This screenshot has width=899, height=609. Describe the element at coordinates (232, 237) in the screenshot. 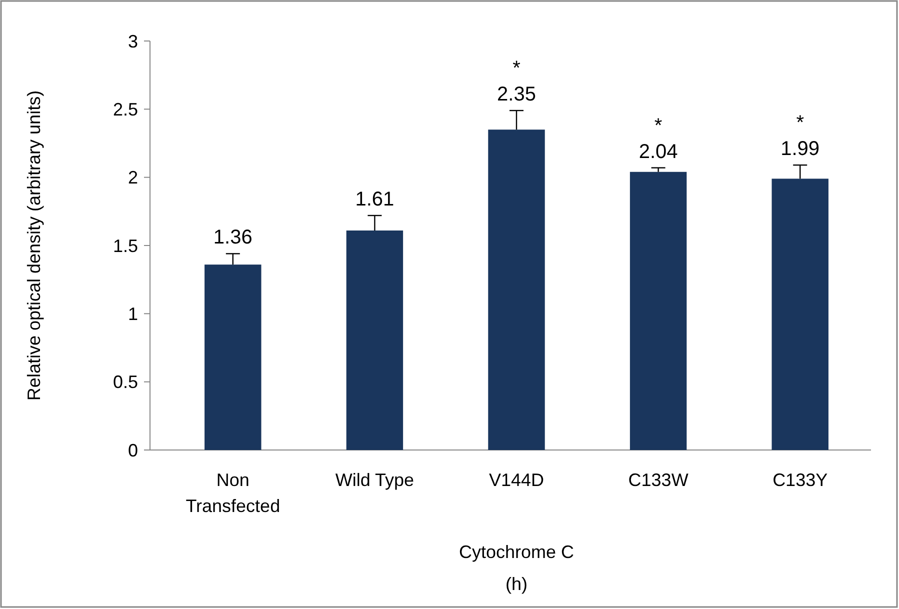

I see `data-label: 1.36` at that location.